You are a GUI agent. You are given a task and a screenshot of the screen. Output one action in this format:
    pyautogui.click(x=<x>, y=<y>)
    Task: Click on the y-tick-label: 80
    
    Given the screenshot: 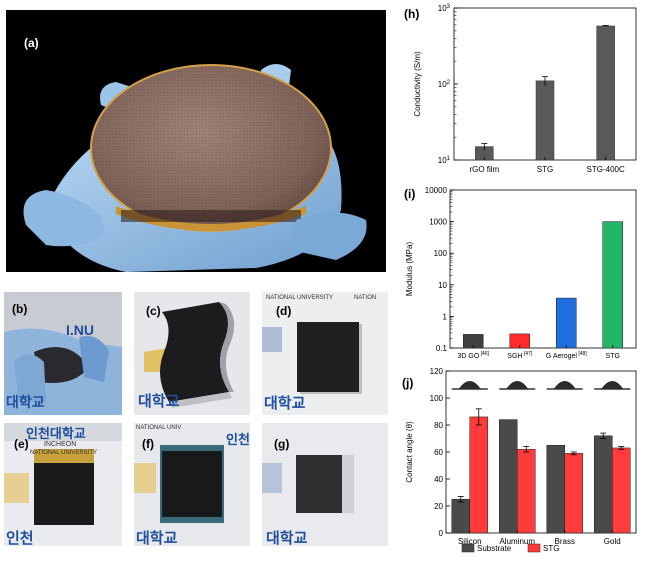 What is the action you would take?
    pyautogui.click(x=438, y=425)
    